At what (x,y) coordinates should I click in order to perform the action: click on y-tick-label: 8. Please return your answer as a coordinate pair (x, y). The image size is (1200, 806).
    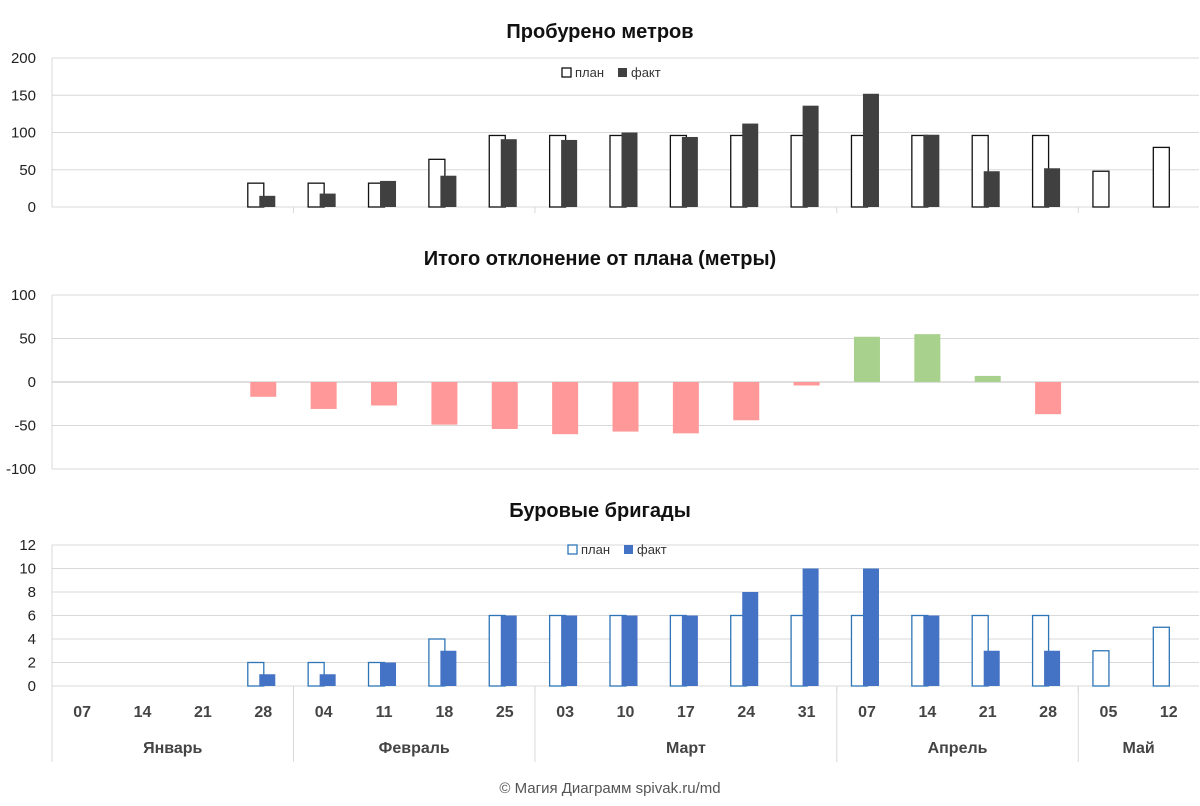
    Looking at the image, I should click on (32, 592).